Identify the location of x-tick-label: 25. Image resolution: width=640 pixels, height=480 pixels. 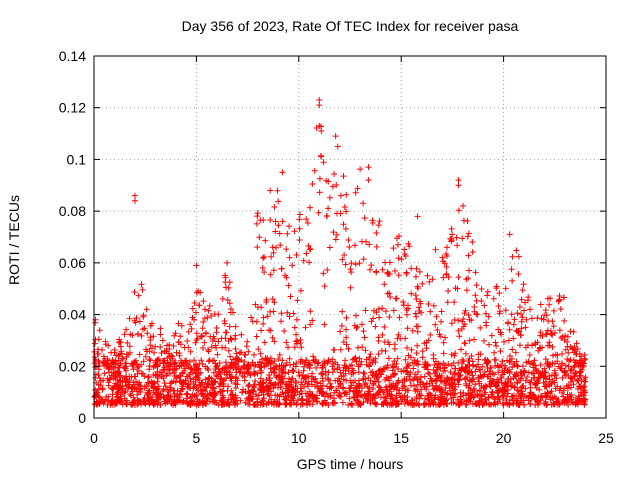
(606, 438).